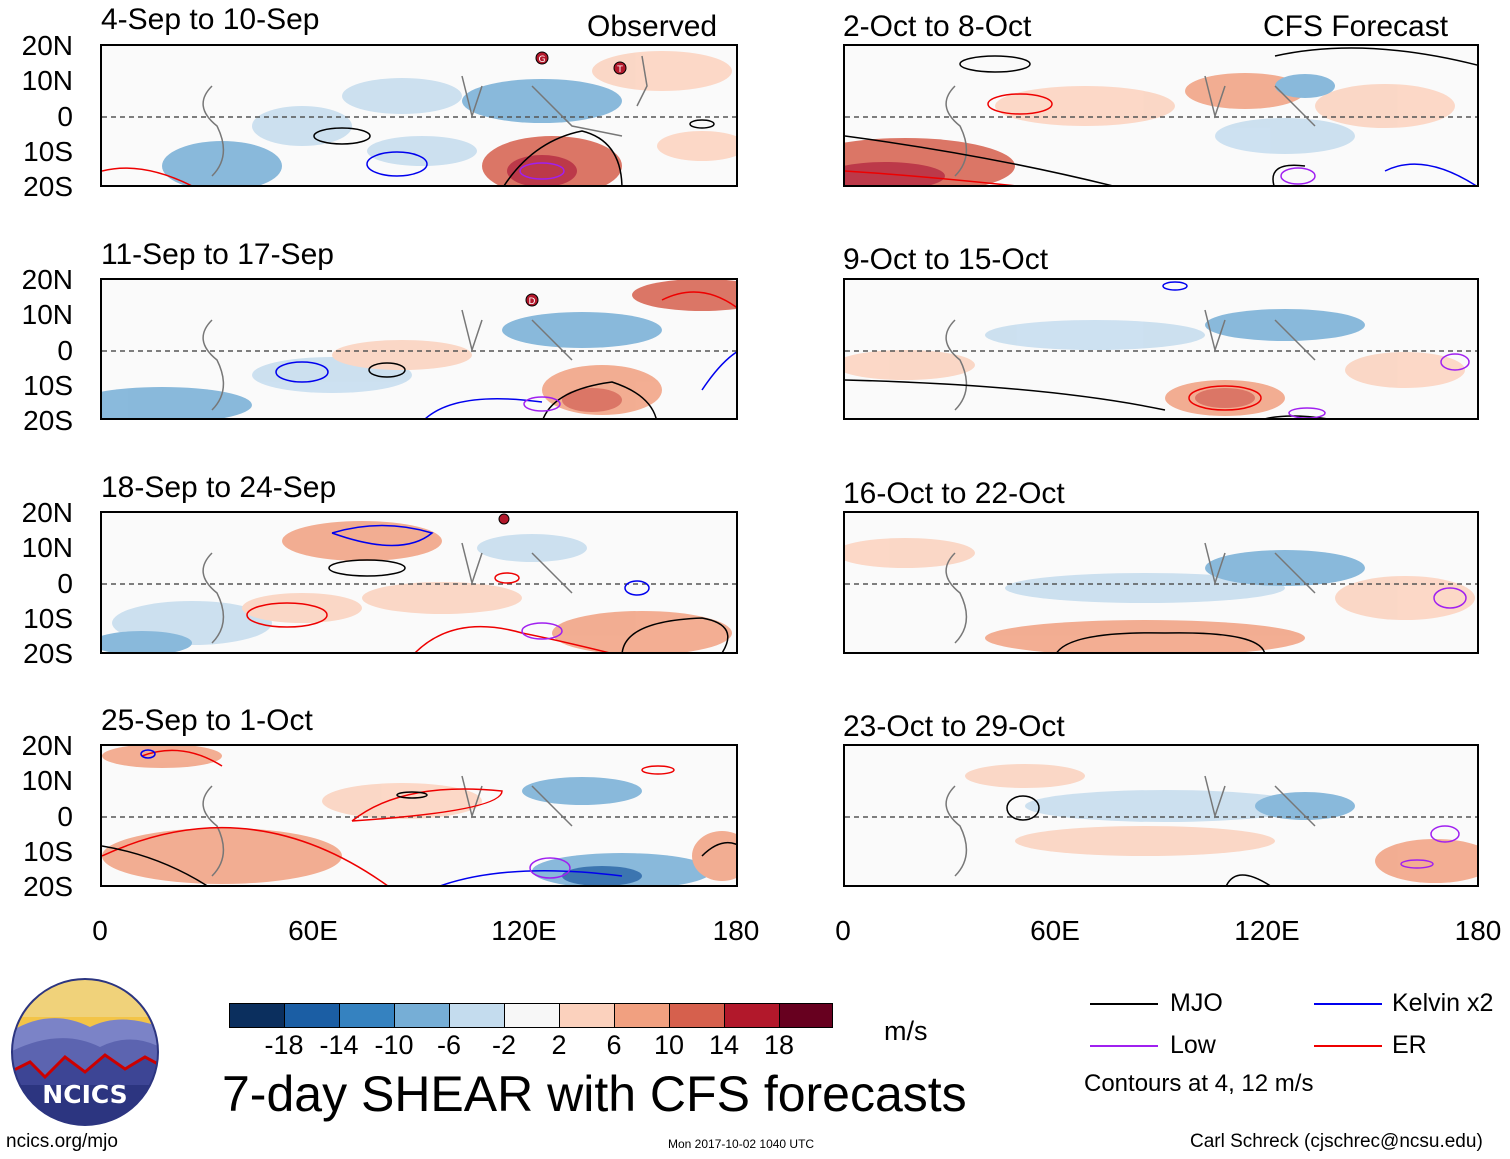 The width and height of the screenshot is (1510, 1159). I want to click on lon-label-left: 60E, so click(313, 930).